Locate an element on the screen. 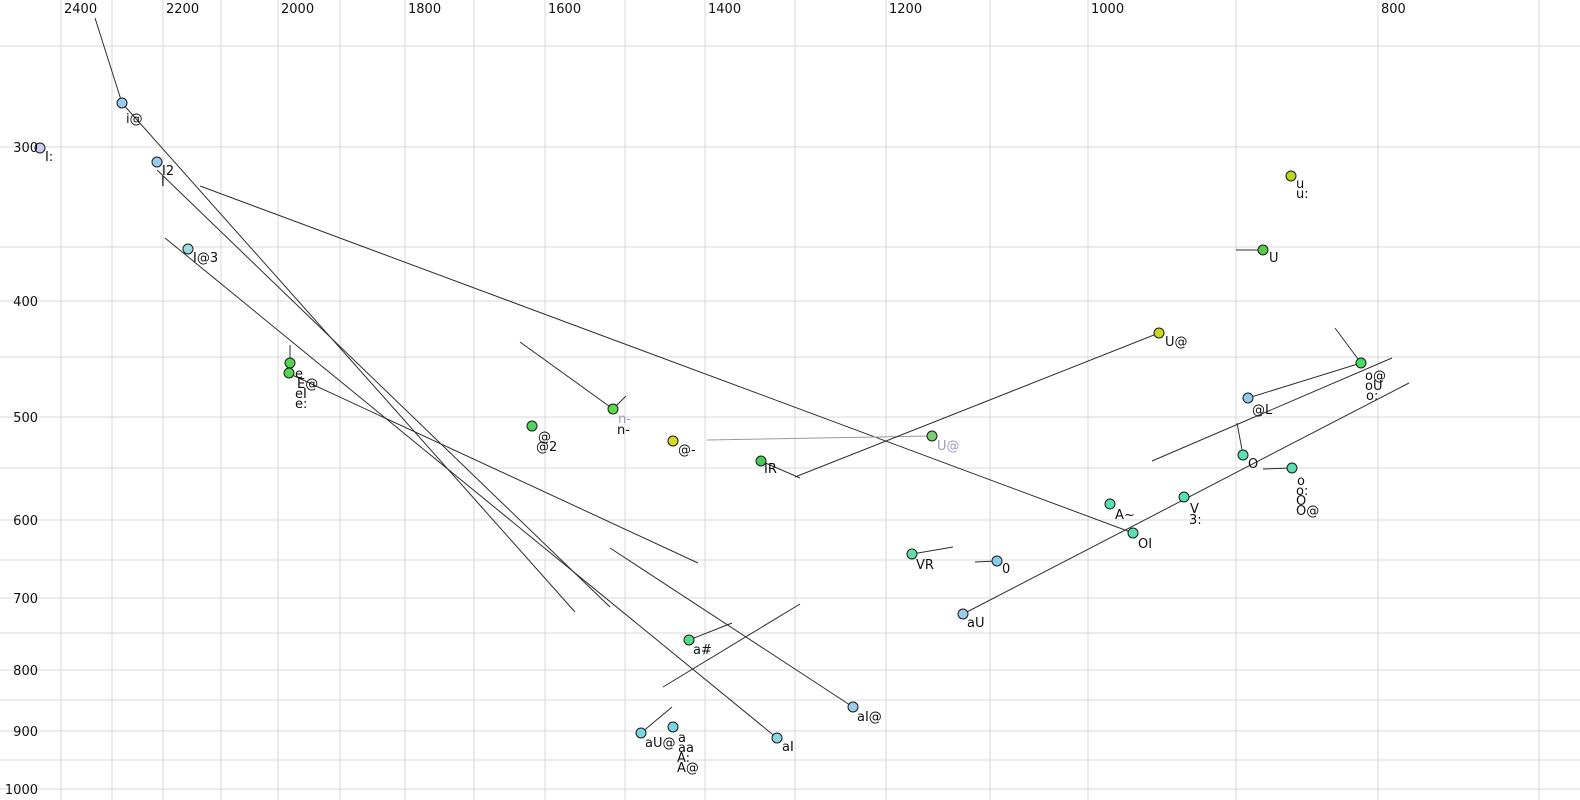 This screenshot has width=1580, height=800. vowel-label-i@: i@ is located at coordinates (134, 119).